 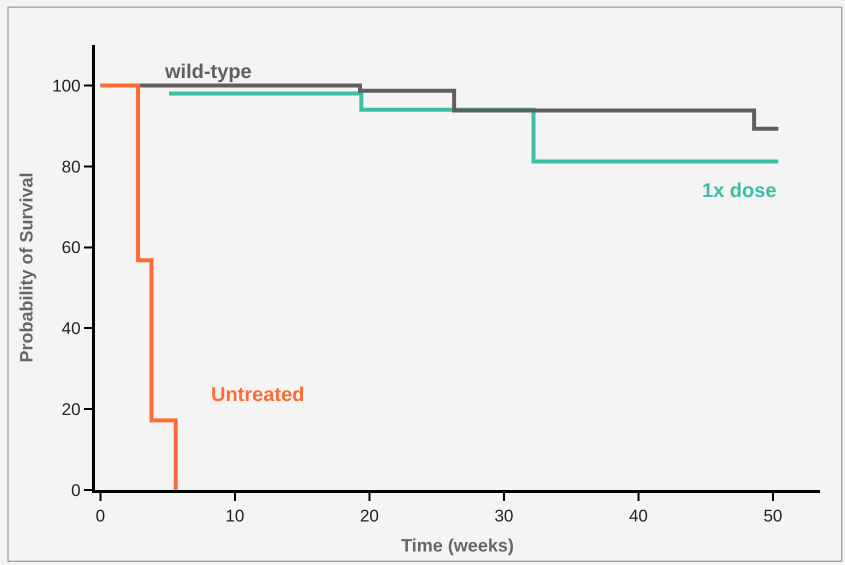 What do you see at coordinates (234, 516) in the screenshot?
I see `x-tick-label: 10` at bounding box center [234, 516].